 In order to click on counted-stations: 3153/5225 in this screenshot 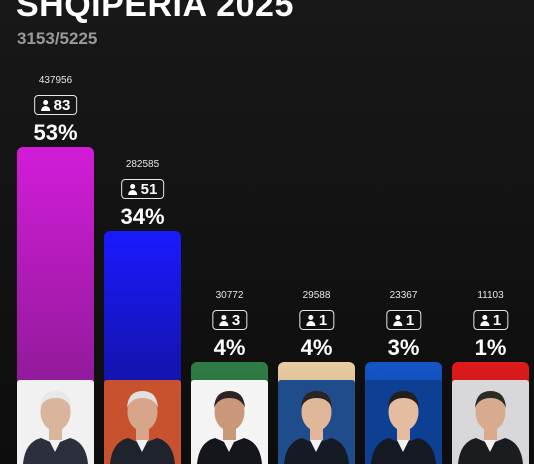, I will do `click(57, 38)`.